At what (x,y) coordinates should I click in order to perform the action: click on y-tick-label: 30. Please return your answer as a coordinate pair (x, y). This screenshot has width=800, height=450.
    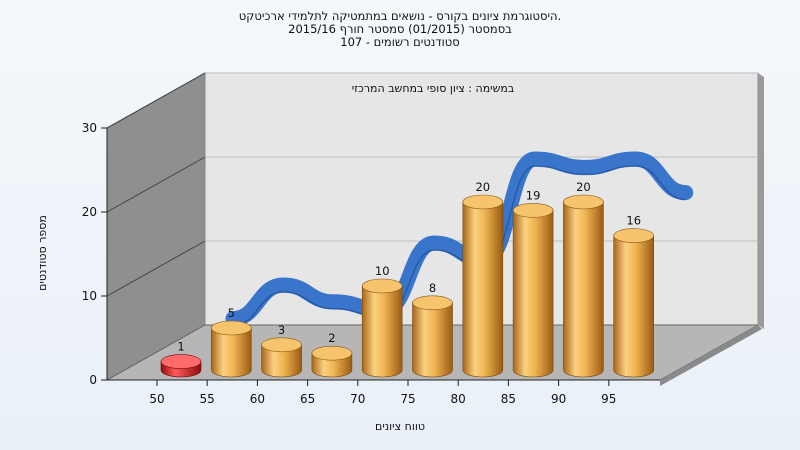
    Looking at the image, I should click on (89, 128).